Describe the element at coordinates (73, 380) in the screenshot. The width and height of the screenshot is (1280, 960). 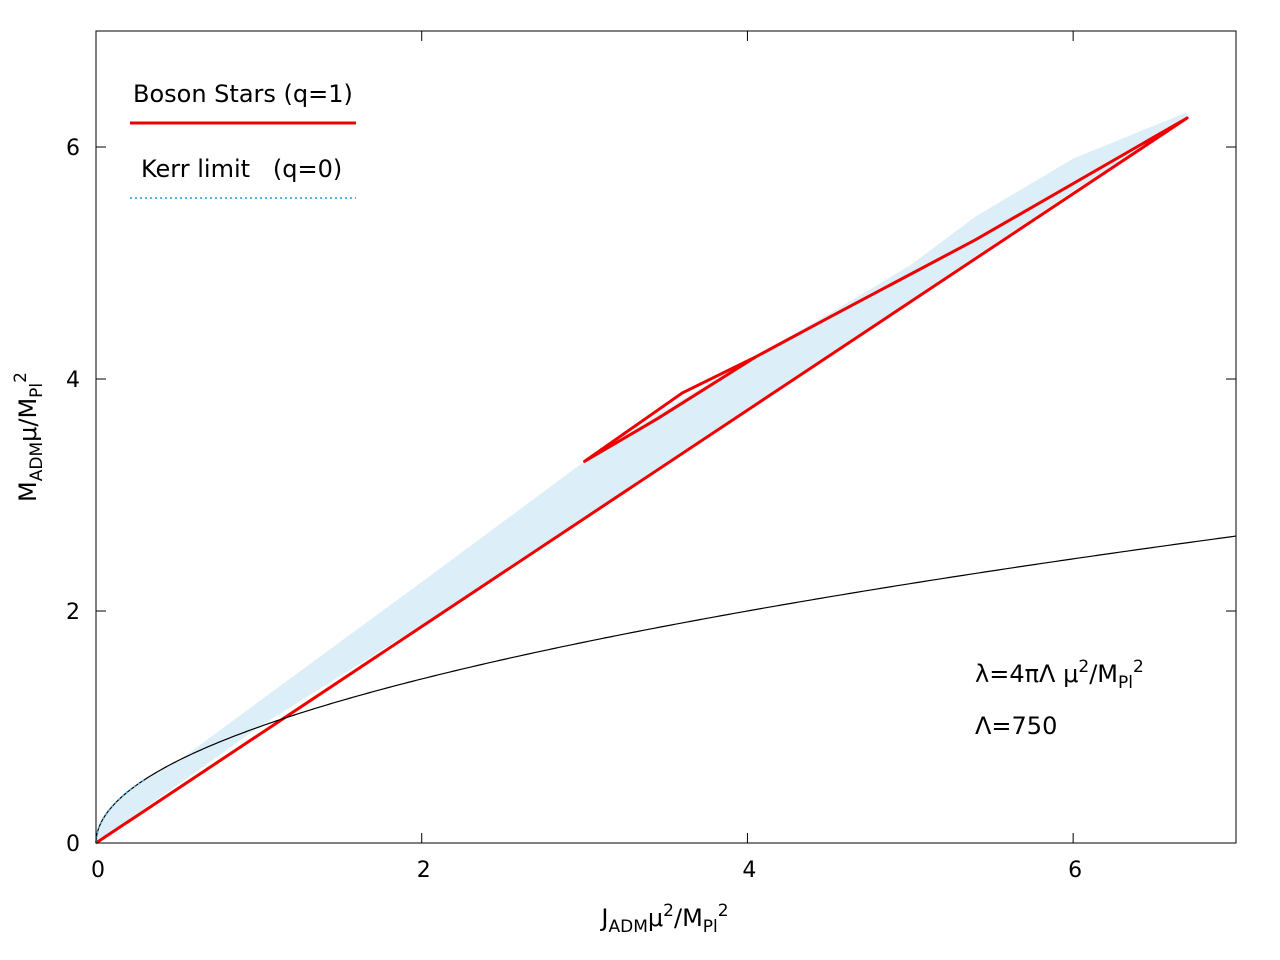
I see `y-tick-label: 4` at that location.